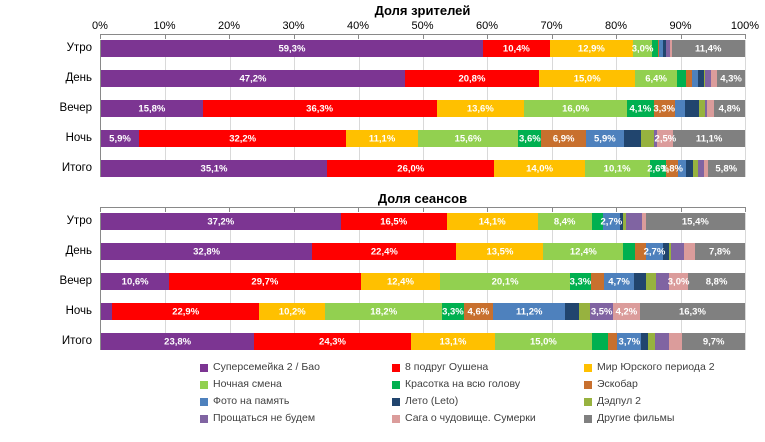  What do you see at coordinates (135, 281) in the screenshot?
I see `segment-value-label: 10,6%` at bounding box center [135, 281].